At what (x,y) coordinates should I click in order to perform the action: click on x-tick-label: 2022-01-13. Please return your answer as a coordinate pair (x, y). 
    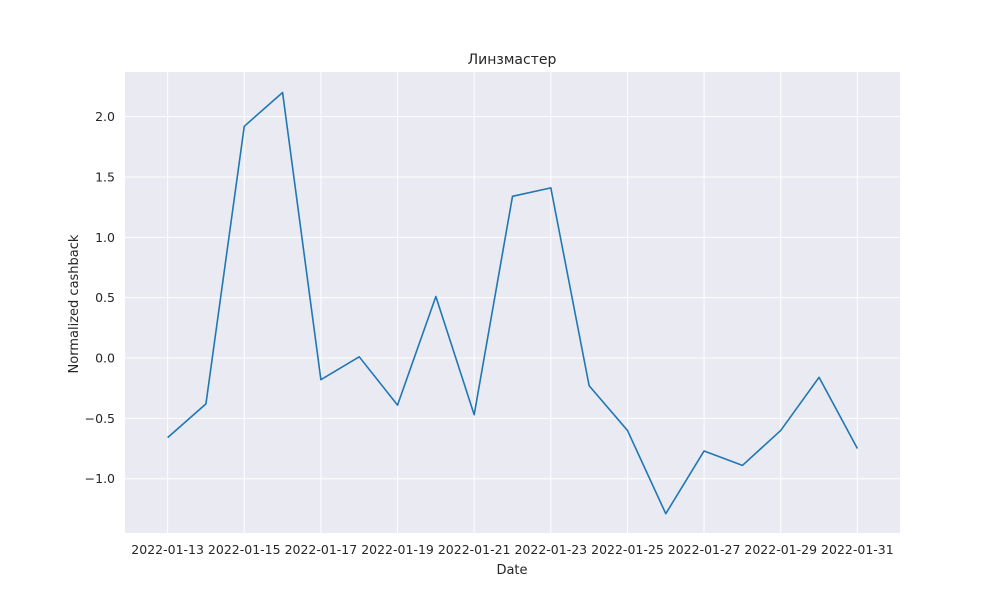
    Looking at the image, I should click on (167, 549).